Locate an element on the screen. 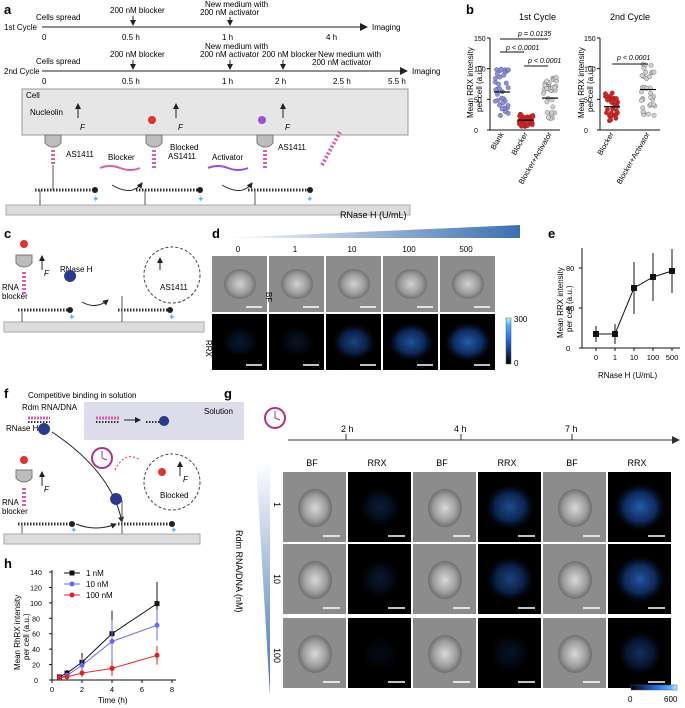 The height and width of the screenshot is (708, 685). b1-ytick-label-0: 0 is located at coordinates (476, 131).